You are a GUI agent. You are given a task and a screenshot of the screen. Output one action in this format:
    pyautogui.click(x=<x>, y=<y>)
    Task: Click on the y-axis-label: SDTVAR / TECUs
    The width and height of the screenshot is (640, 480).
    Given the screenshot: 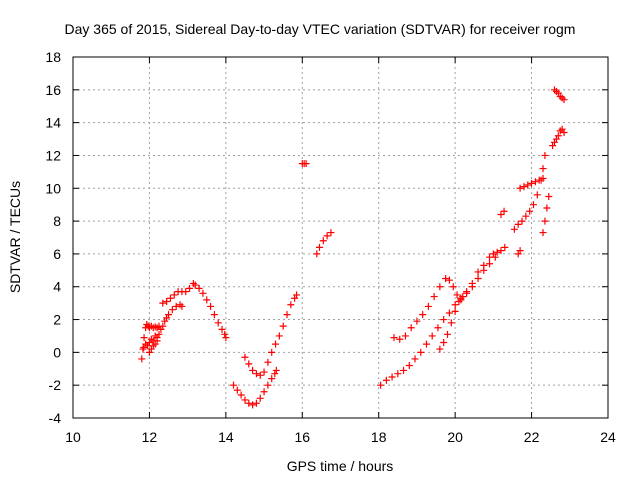 What is the action you would take?
    pyautogui.click(x=15, y=237)
    